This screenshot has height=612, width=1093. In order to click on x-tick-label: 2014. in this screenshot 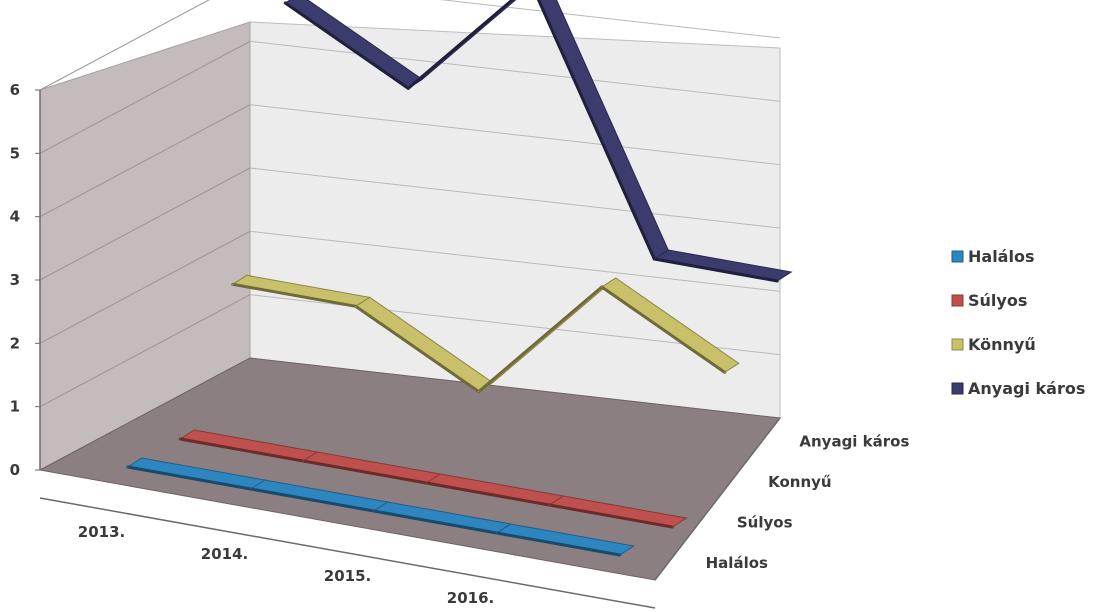, I will do `click(224, 554)`.